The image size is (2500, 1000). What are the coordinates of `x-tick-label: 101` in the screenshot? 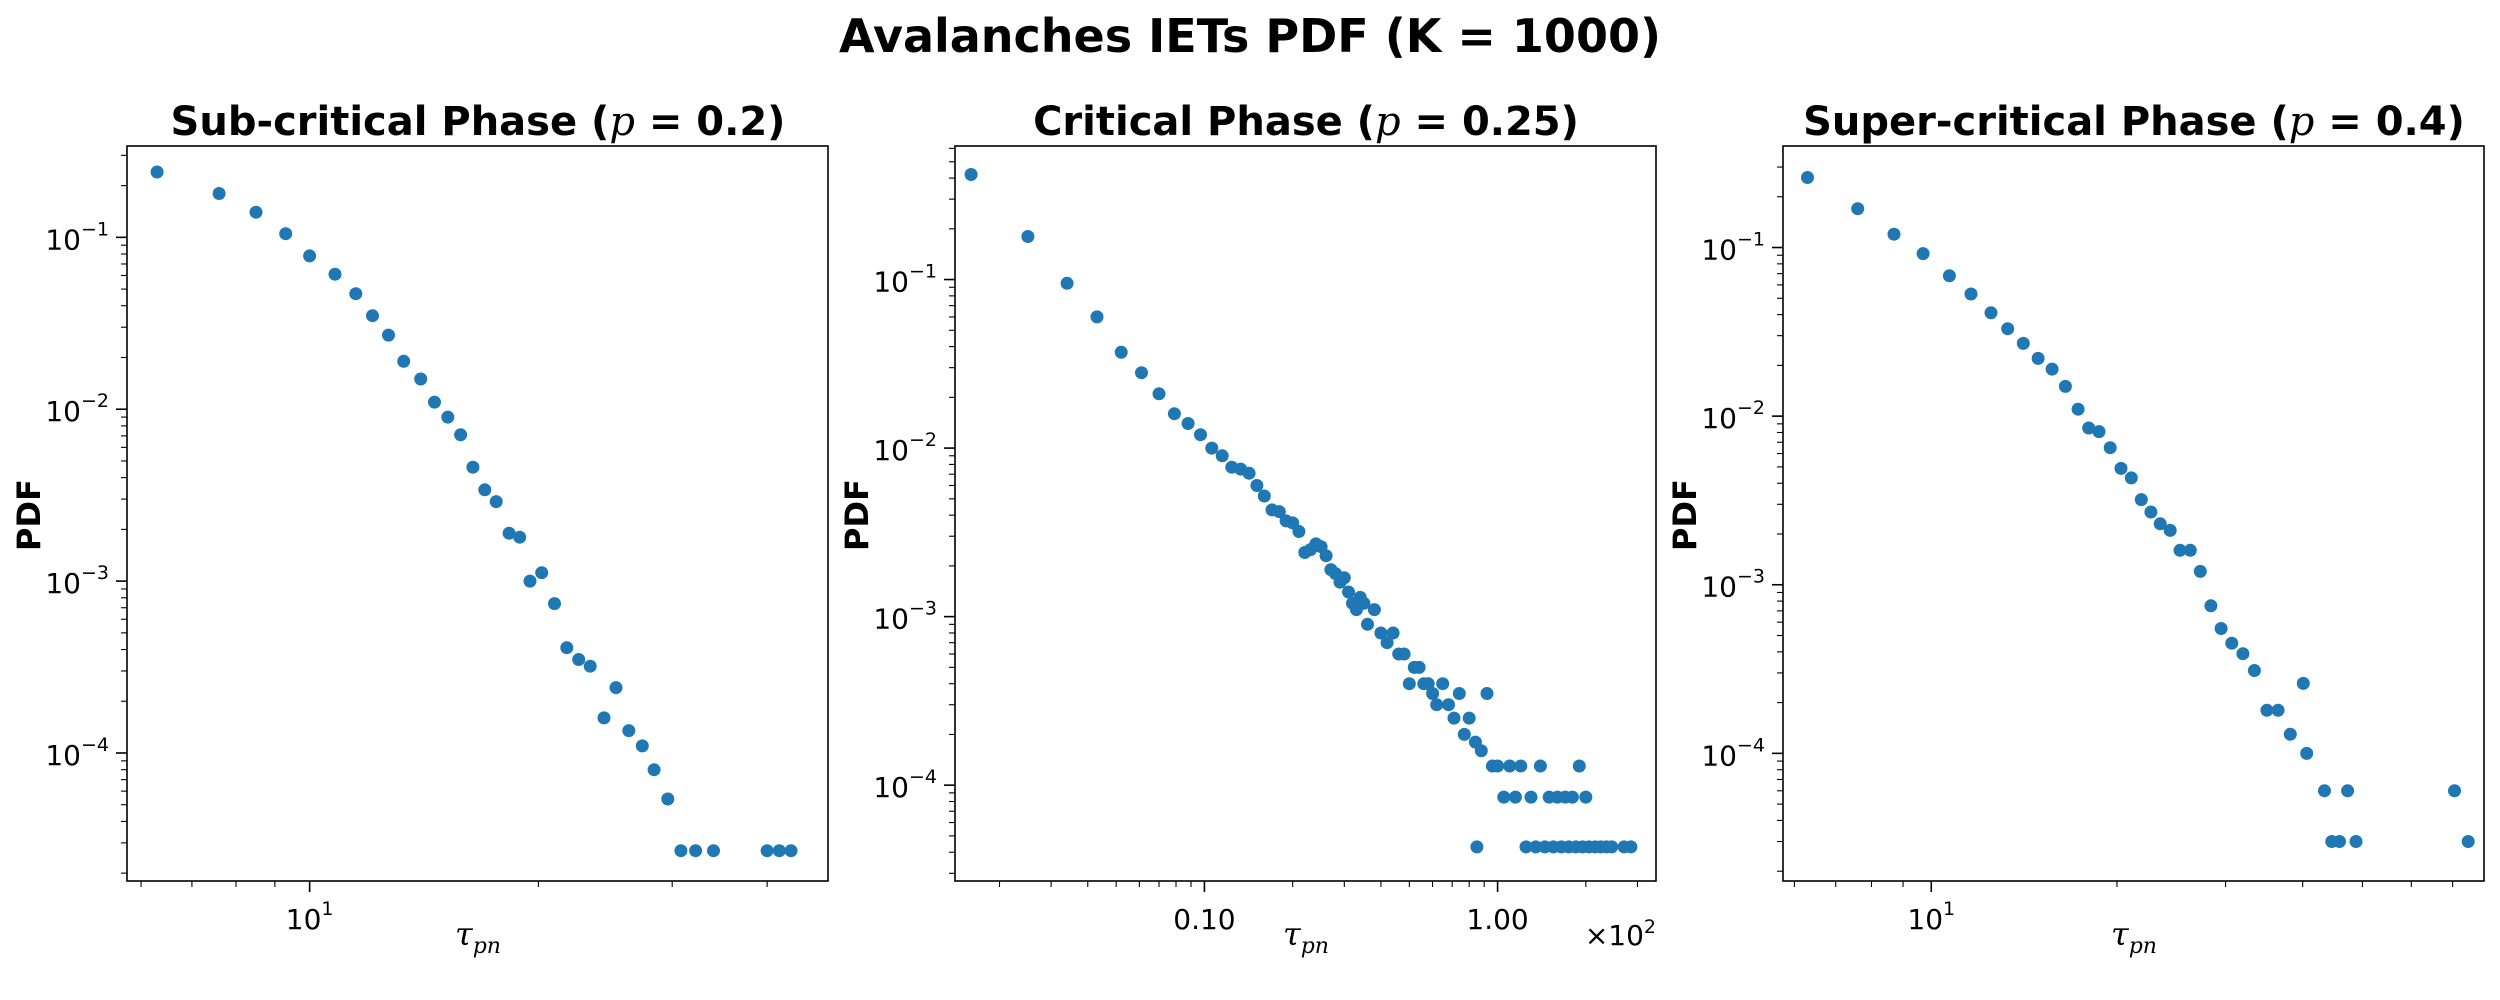 It's located at (310, 917).